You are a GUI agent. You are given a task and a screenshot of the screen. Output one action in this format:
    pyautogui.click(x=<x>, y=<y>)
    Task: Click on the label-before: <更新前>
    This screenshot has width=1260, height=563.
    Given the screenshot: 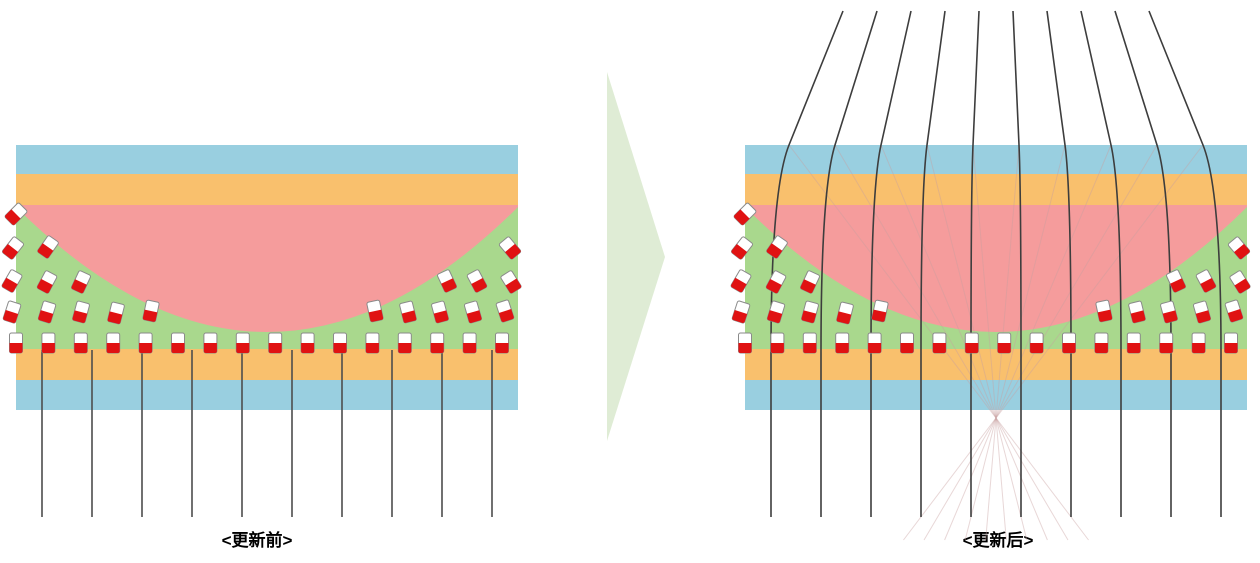 What is the action you would take?
    pyautogui.click(x=257, y=540)
    